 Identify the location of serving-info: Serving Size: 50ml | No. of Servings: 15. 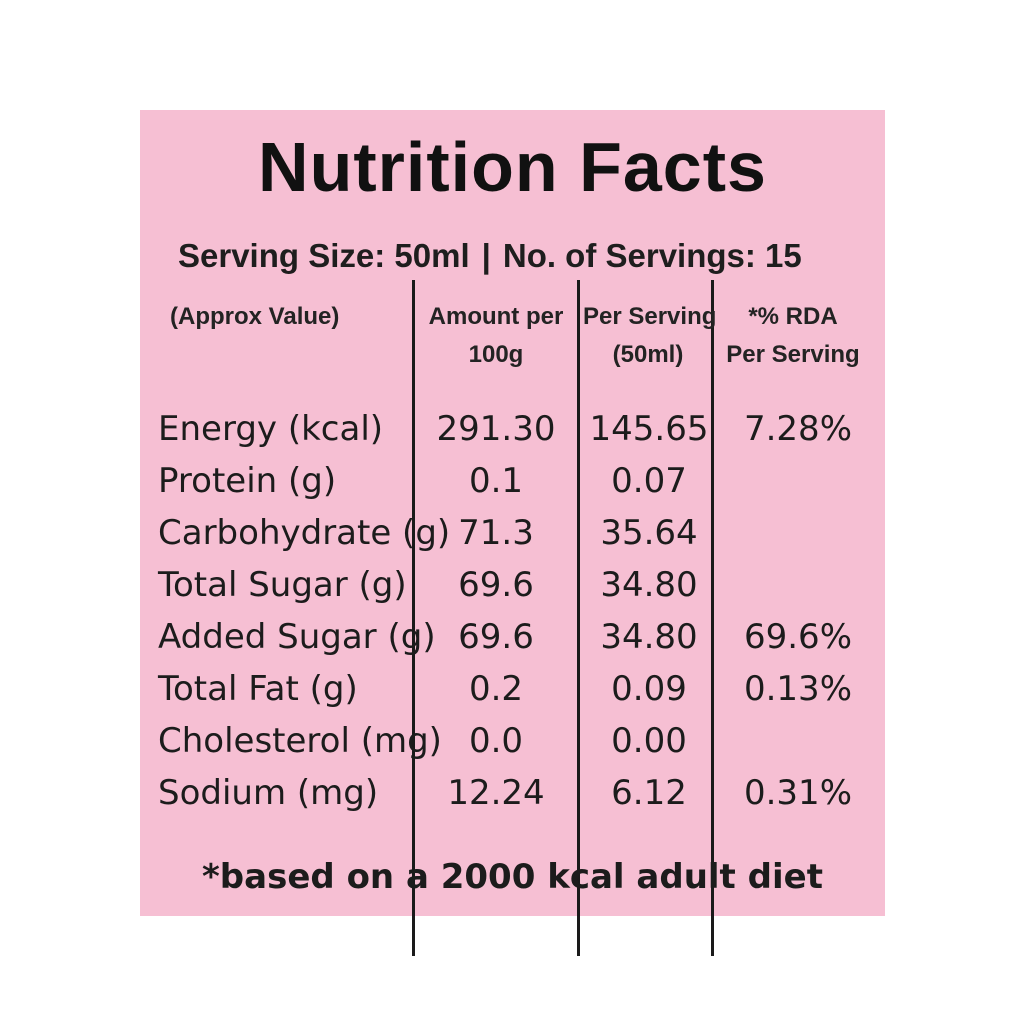
(490, 256).